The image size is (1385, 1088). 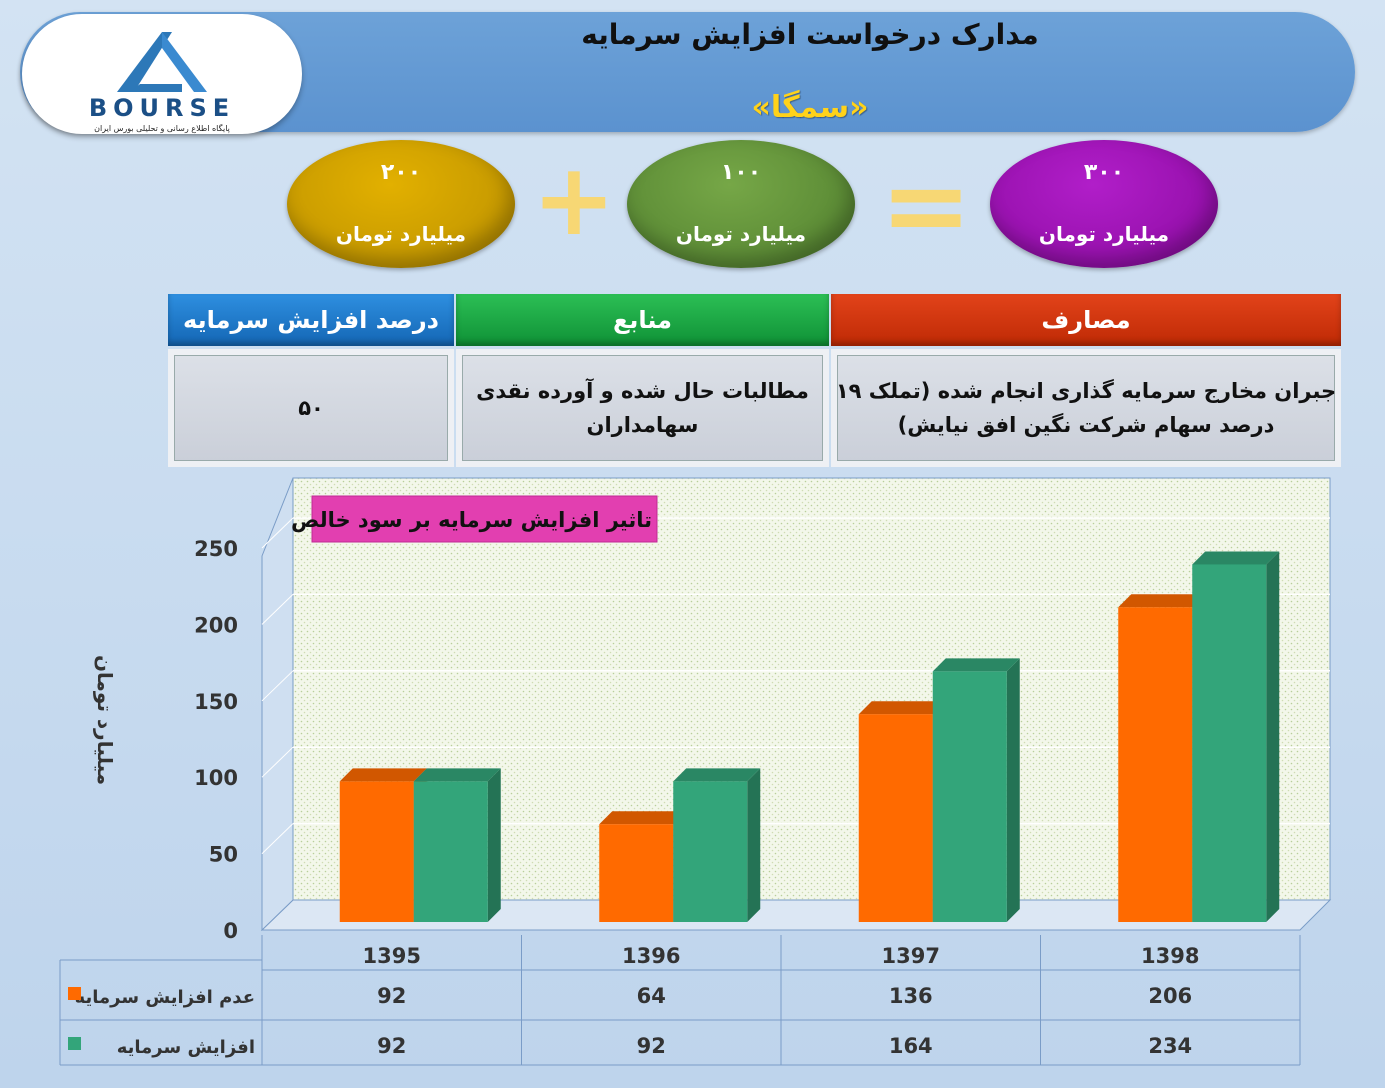 I want to click on current-capital-value: ۳۰۰, so click(x=1104, y=172).